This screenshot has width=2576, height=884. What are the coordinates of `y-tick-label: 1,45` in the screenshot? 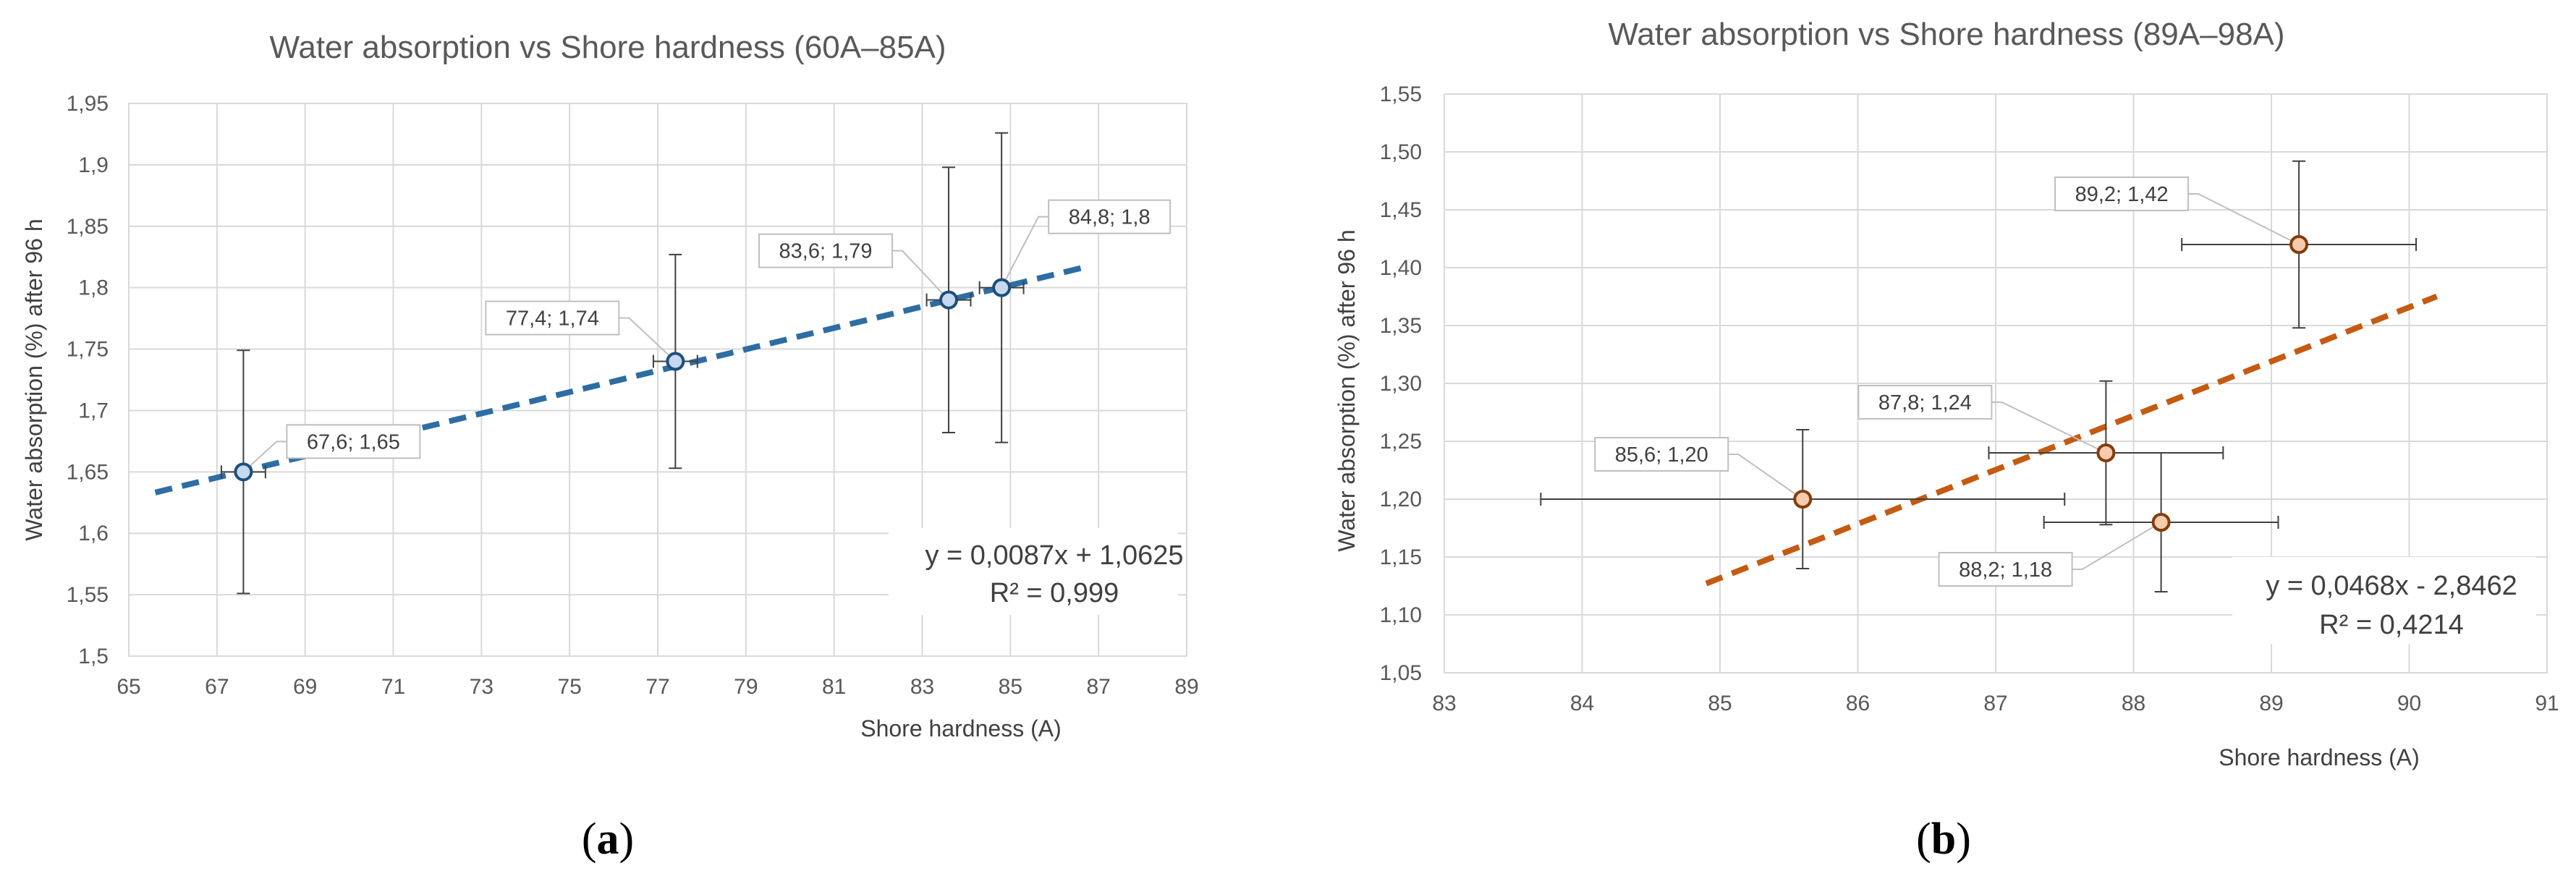 It's located at (1401, 210).